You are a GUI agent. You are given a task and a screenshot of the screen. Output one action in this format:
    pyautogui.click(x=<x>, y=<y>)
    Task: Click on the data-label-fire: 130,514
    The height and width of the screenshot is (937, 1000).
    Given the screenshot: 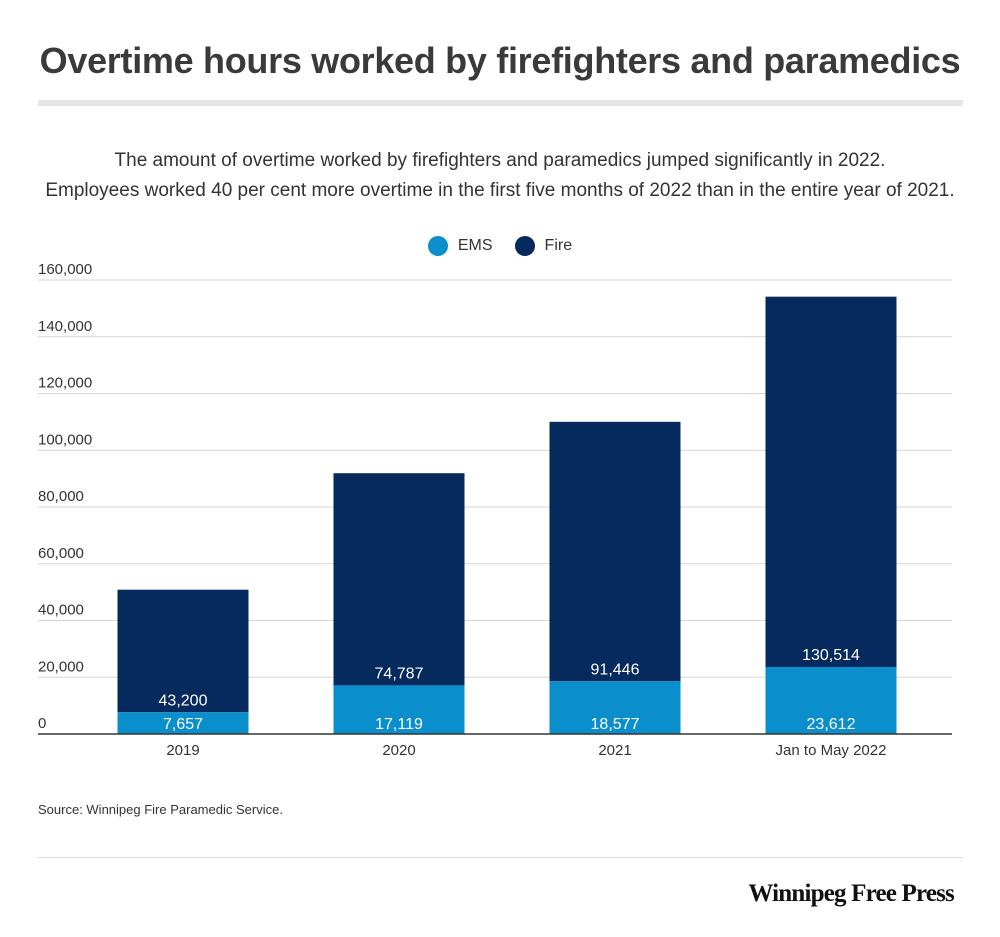 What is the action you would take?
    pyautogui.click(x=831, y=655)
    